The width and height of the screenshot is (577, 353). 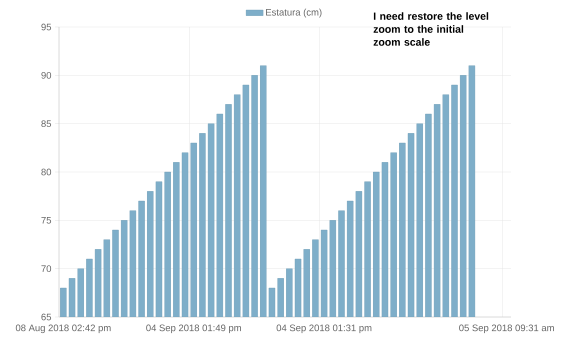 What do you see at coordinates (46, 27) in the screenshot?
I see `y-tick-label: 95` at bounding box center [46, 27].